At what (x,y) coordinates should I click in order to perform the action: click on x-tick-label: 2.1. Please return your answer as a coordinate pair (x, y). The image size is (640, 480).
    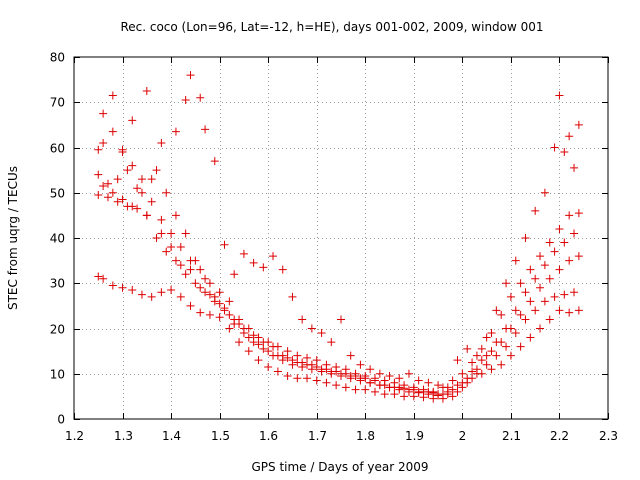
    Looking at the image, I should click on (511, 436).